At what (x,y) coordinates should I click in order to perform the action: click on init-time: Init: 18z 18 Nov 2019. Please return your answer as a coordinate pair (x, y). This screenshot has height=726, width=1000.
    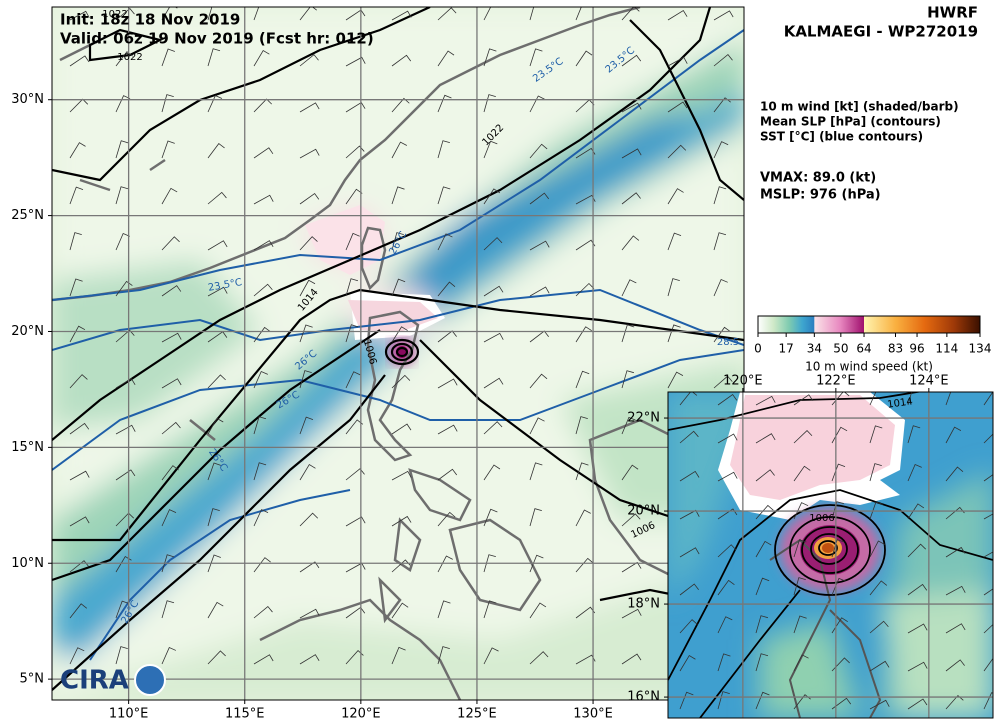
    Looking at the image, I should click on (150, 20).